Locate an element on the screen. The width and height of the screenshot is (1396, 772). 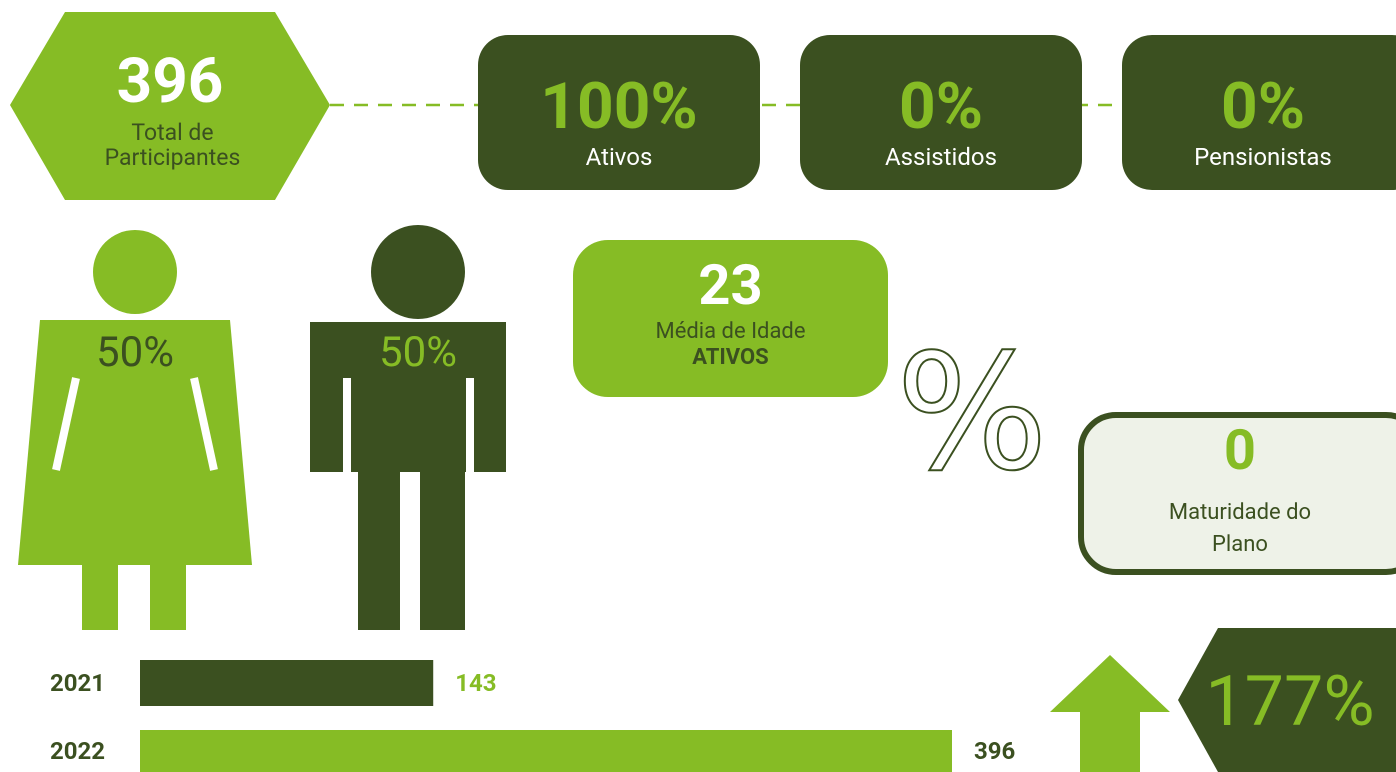
bar-chart: 2021 143 2022 396 is located at coordinates (532, 716).